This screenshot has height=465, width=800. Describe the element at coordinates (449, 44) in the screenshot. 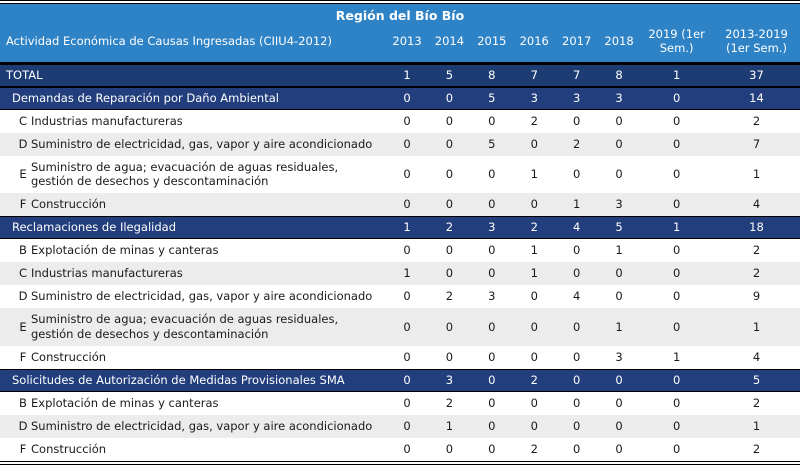

I see `column-header-year: 2014` at that location.